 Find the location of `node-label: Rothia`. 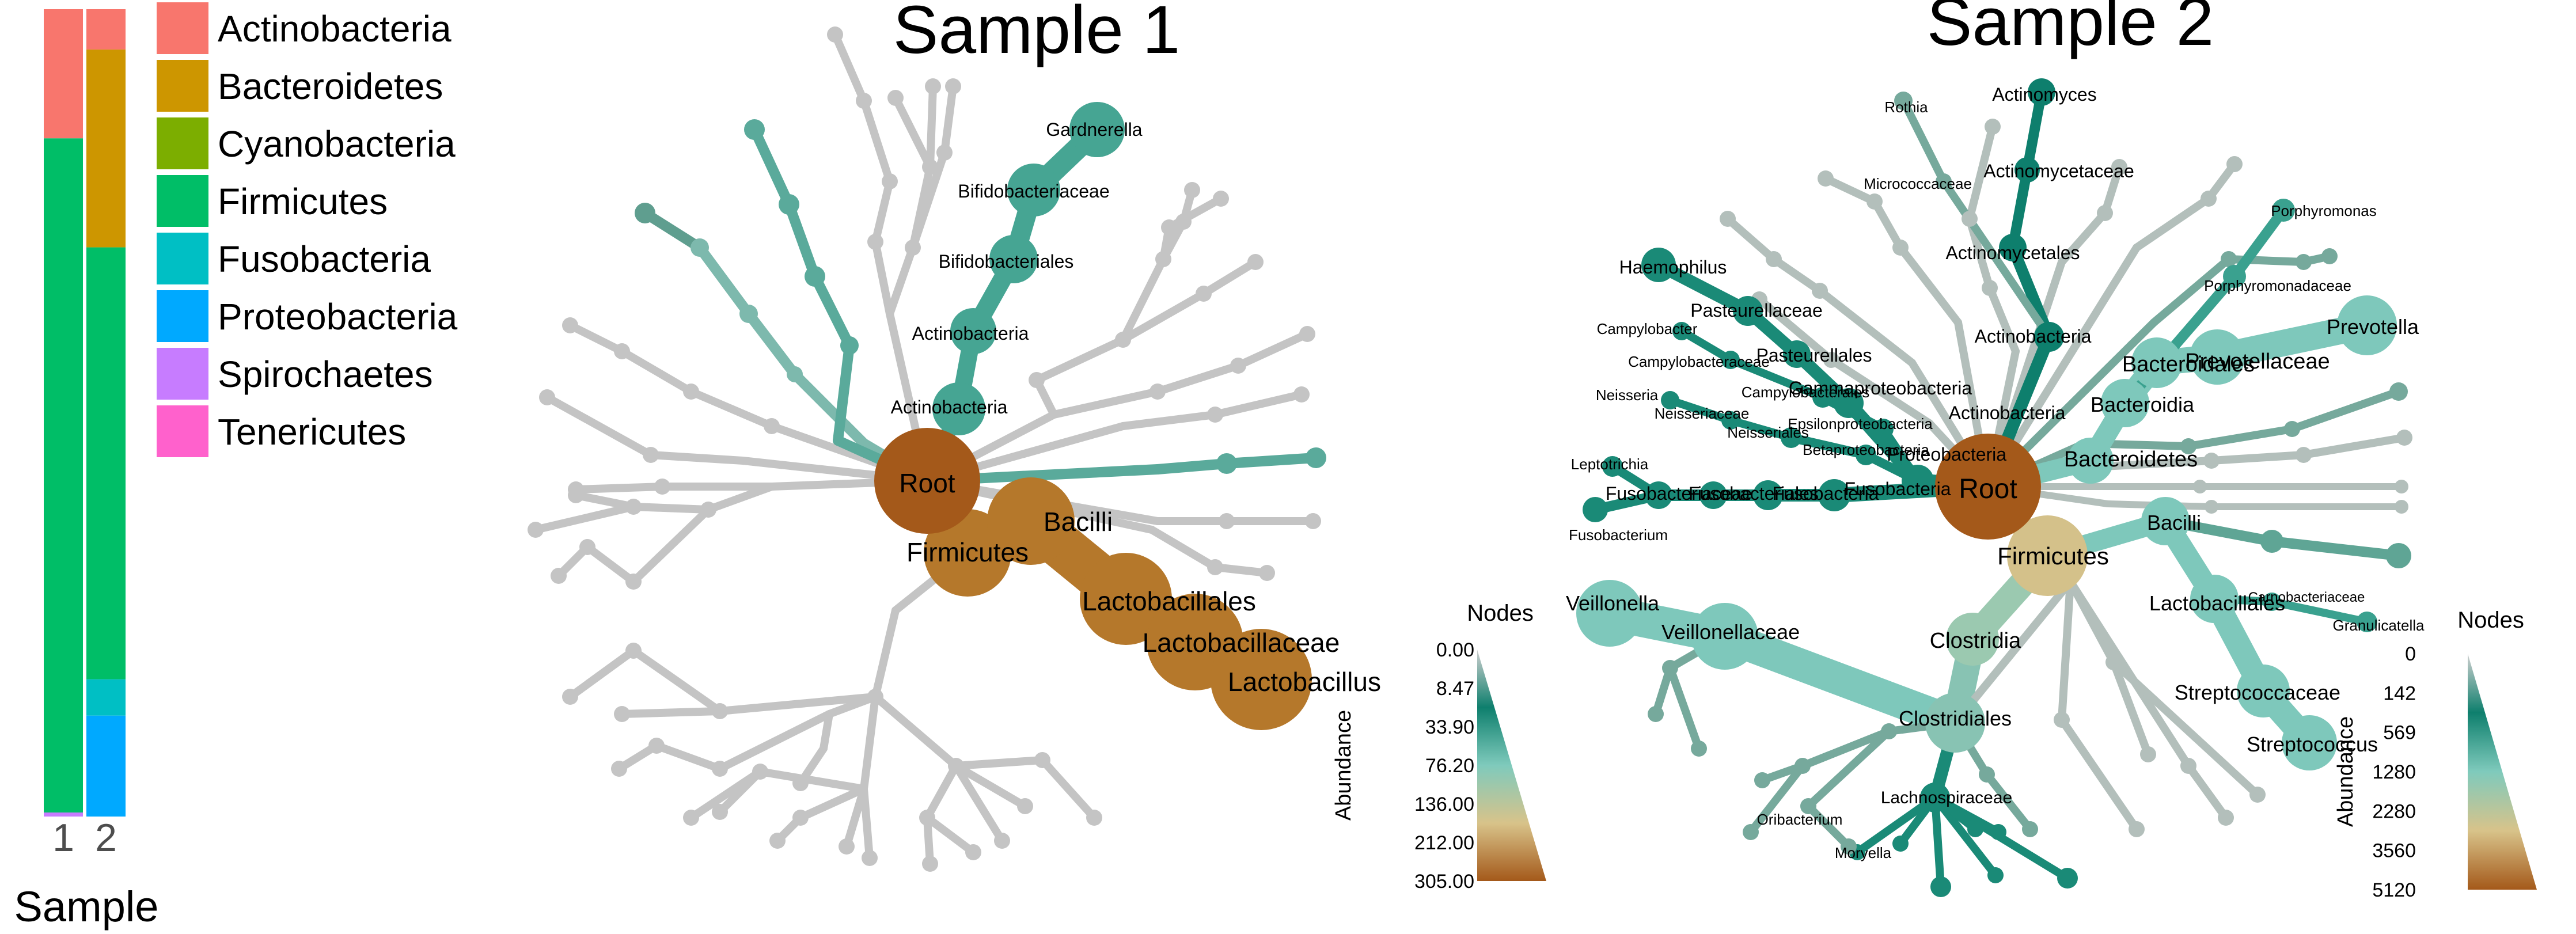

node-label: Rothia is located at coordinates (1906, 107).